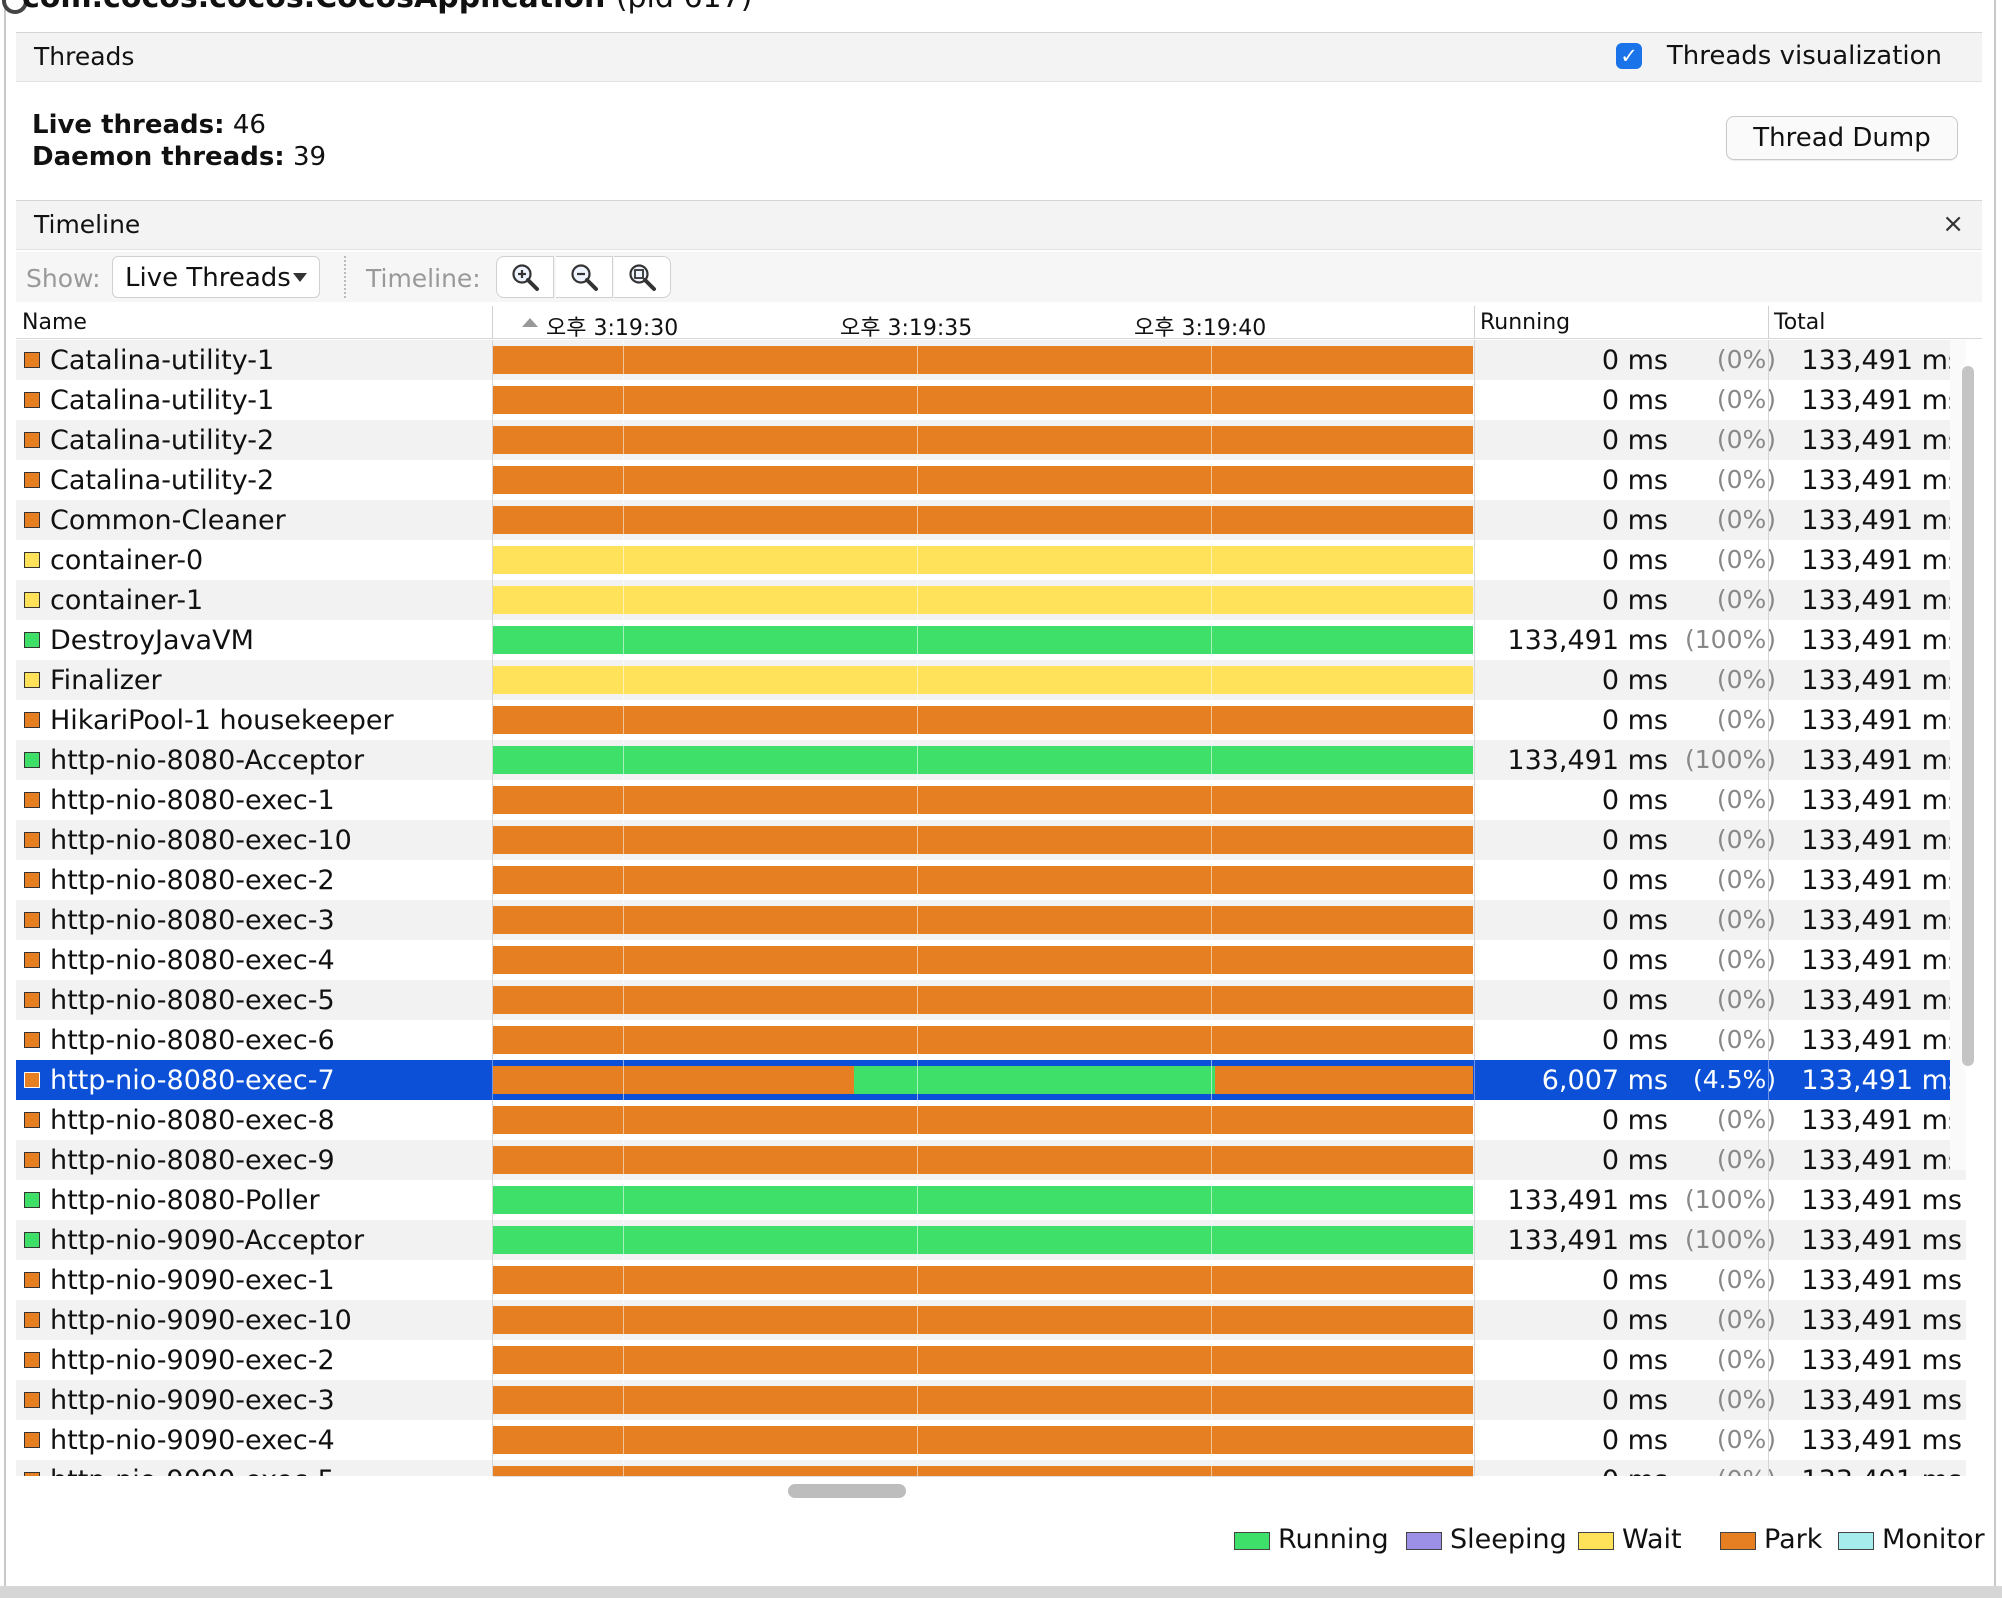 This screenshot has width=2002, height=1598. I want to click on table-row: http-nio-8080-exec-8 0 ms (0%) 133,491 ms, so click(991, 1120).